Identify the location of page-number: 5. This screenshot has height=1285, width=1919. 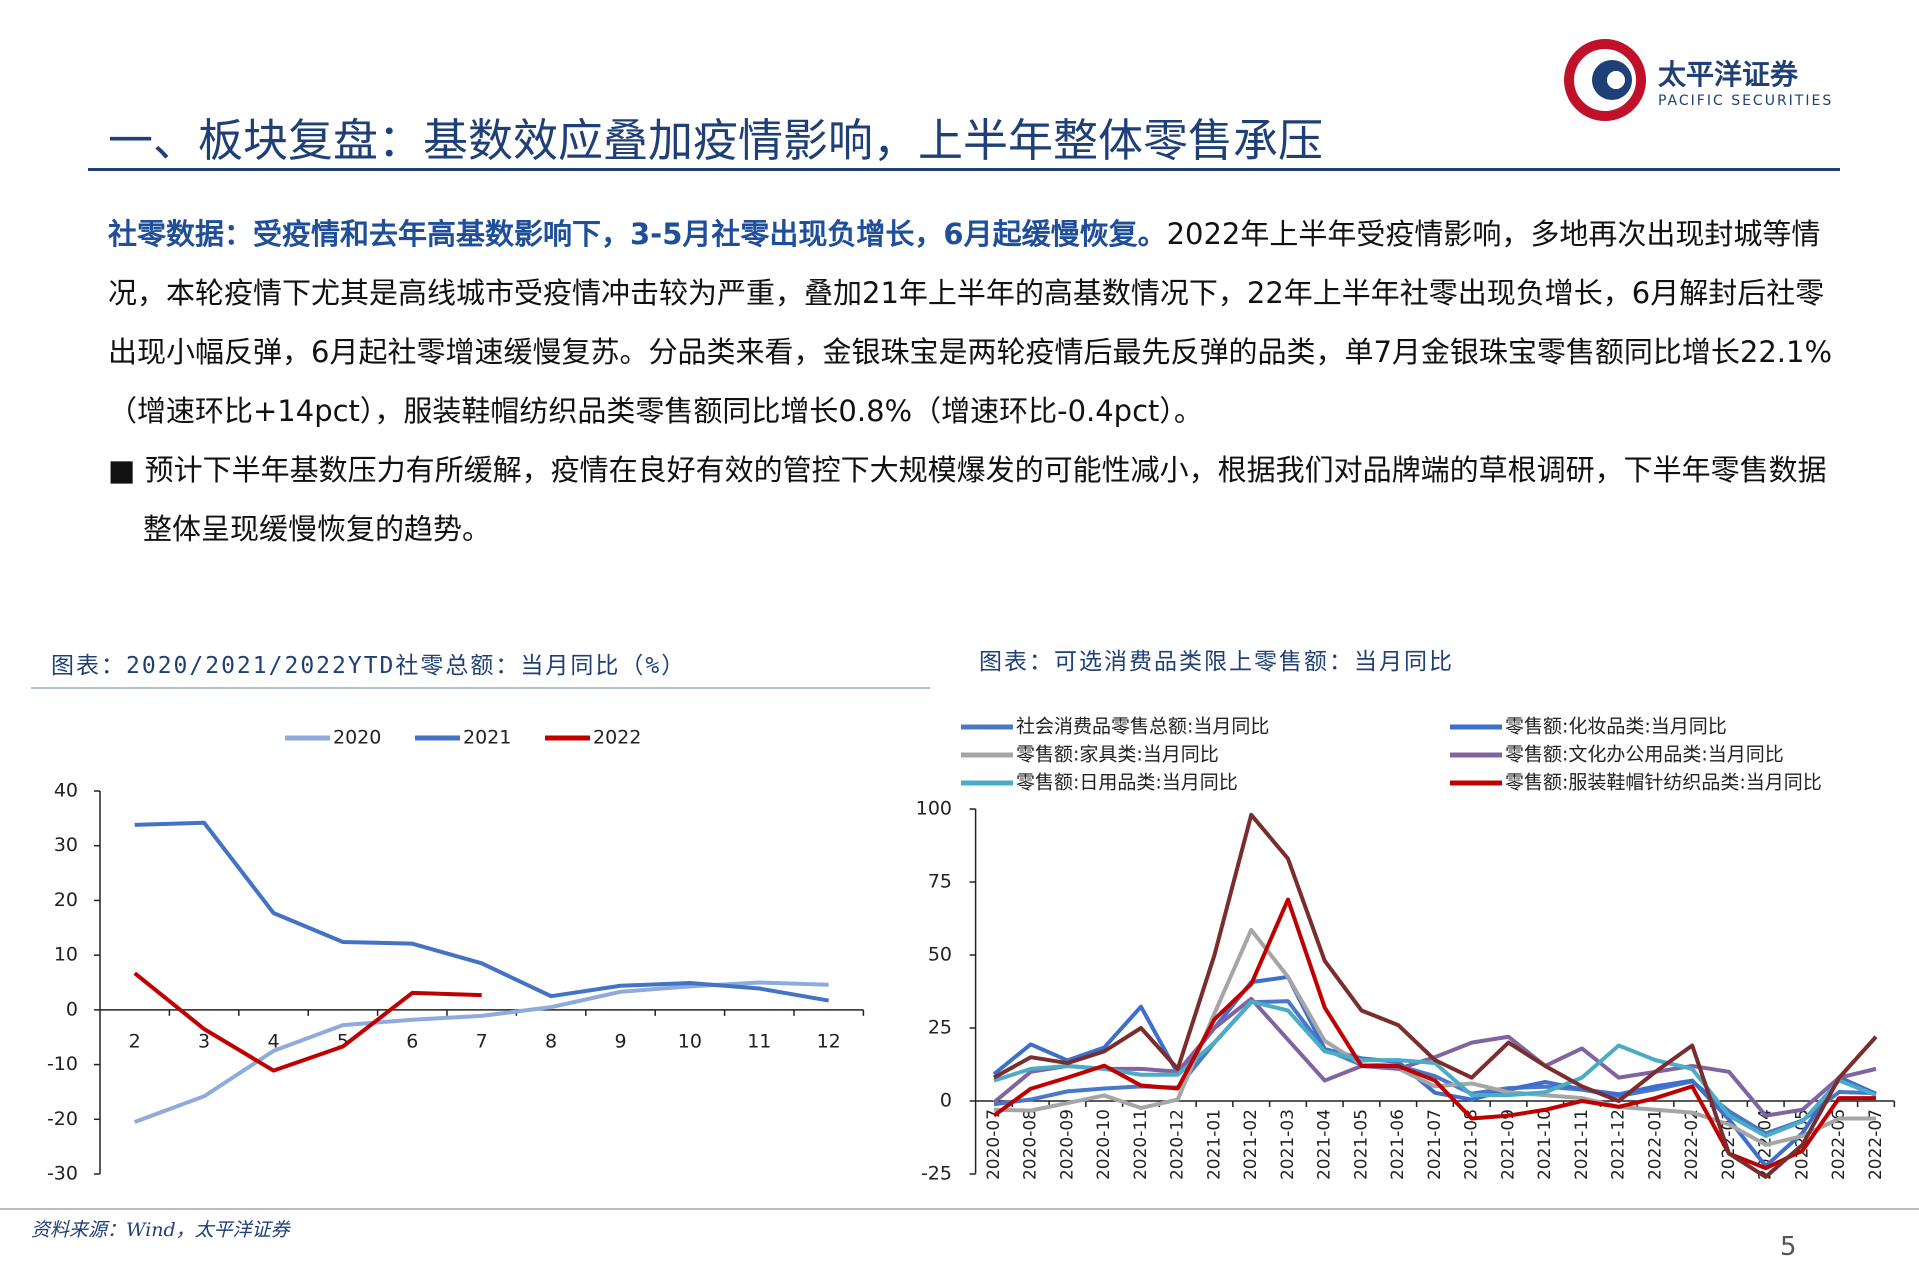
(1788, 1247).